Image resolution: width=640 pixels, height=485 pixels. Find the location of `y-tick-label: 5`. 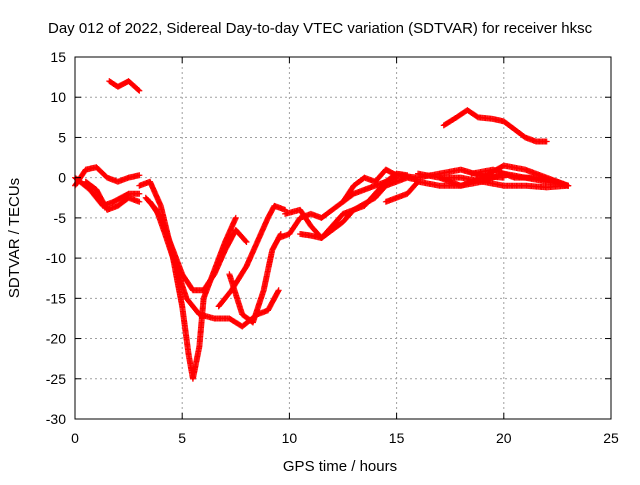

y-tick-label: 5 is located at coordinates (62, 137).